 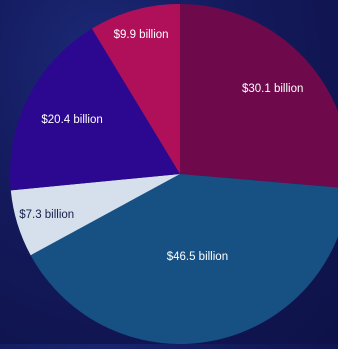 I want to click on slice-value-label: $9.9 billion, so click(x=141, y=35).